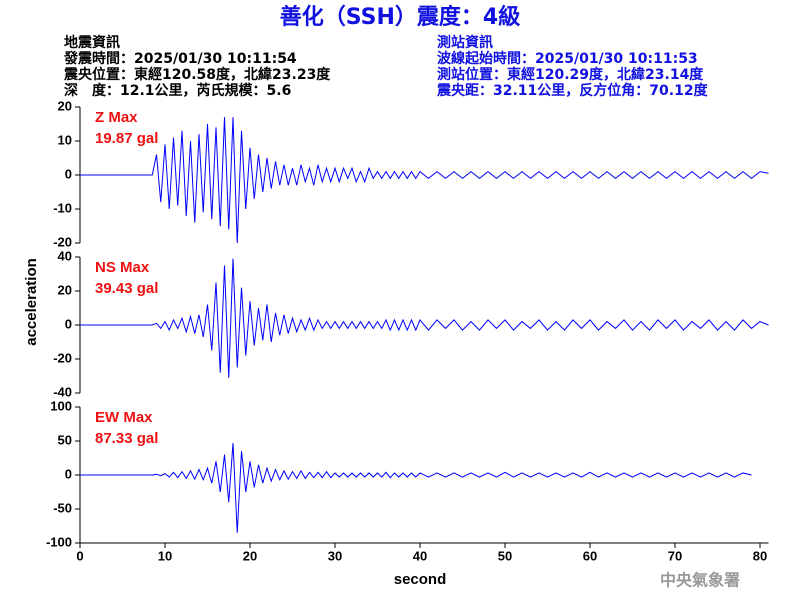 The height and width of the screenshot is (600, 800). What do you see at coordinates (62, 507) in the screenshot?
I see `y-tick-label: -50` at bounding box center [62, 507].